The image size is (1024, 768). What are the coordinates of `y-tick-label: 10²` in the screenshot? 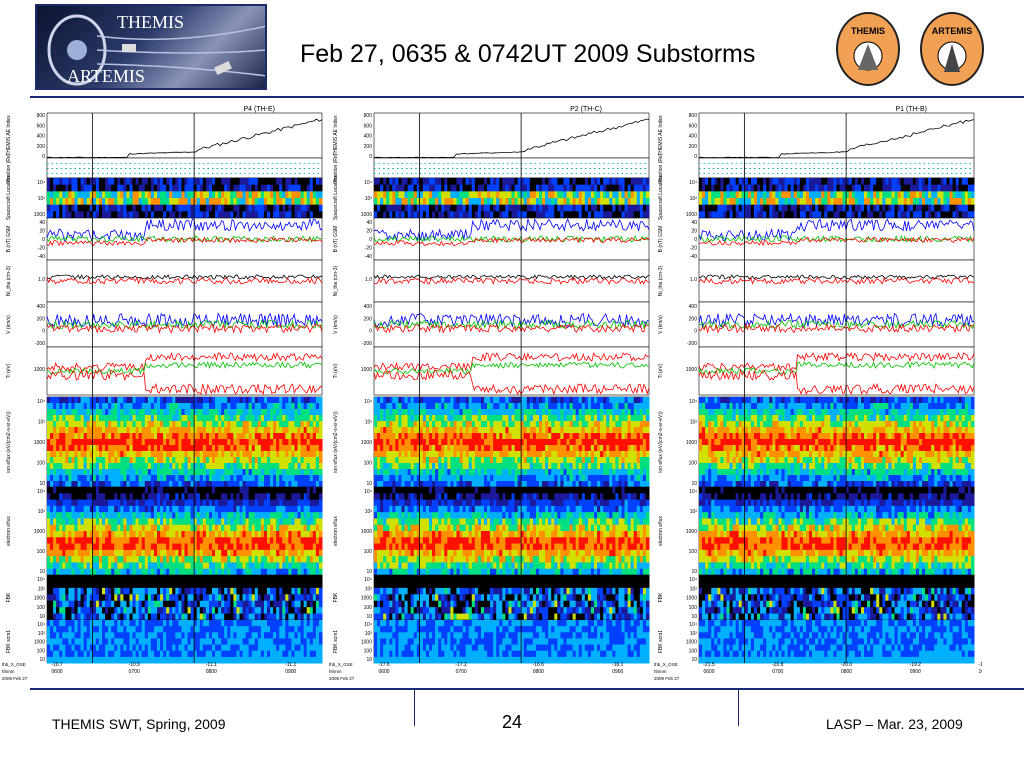 It's located at (42, 634).